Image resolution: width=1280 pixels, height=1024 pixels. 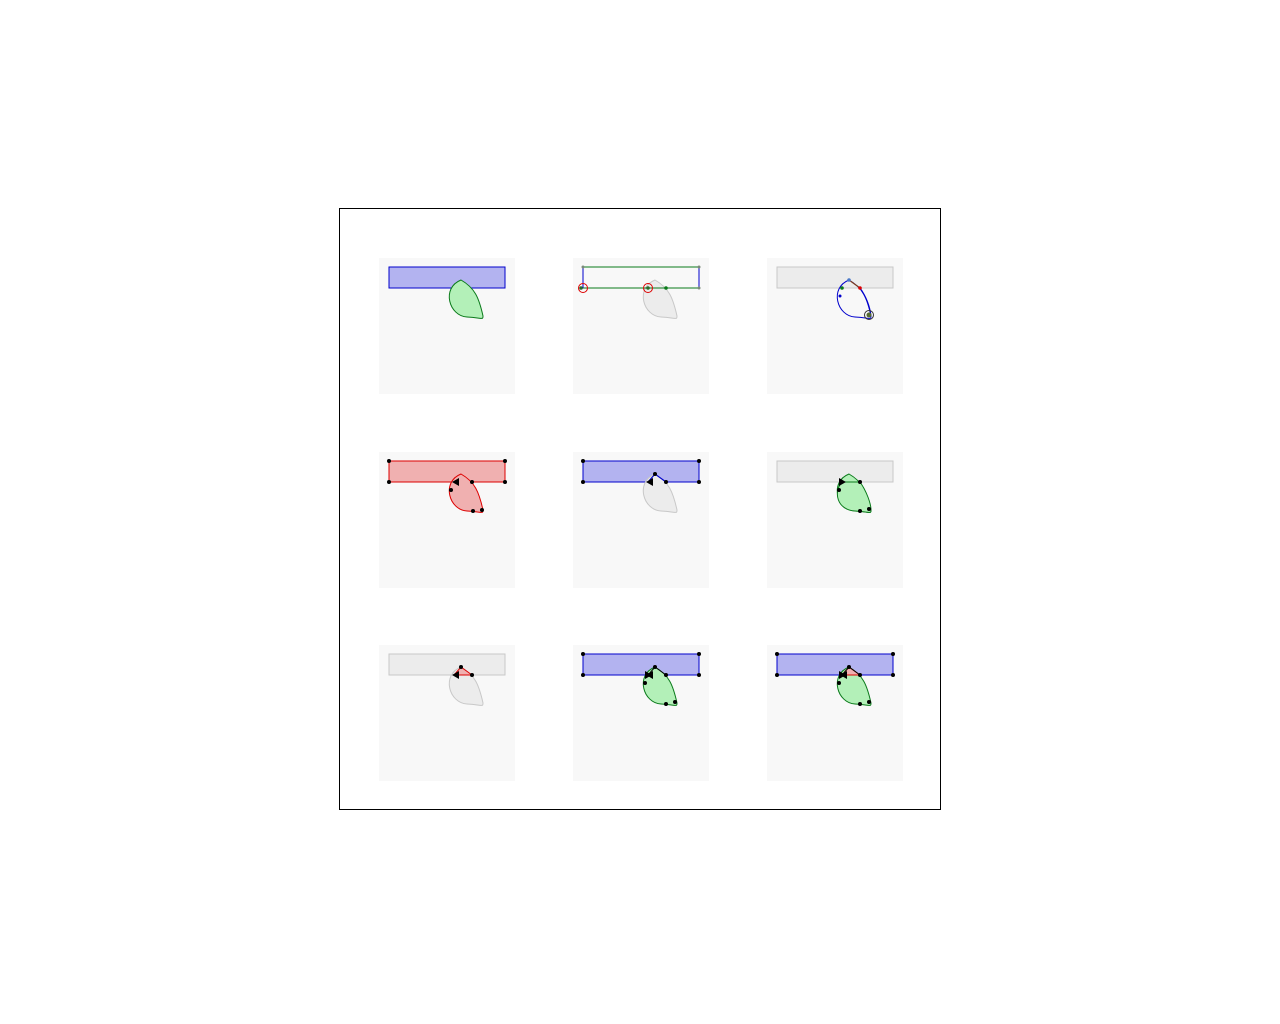 I want to click on panel-union, so click(x=447, y=520).